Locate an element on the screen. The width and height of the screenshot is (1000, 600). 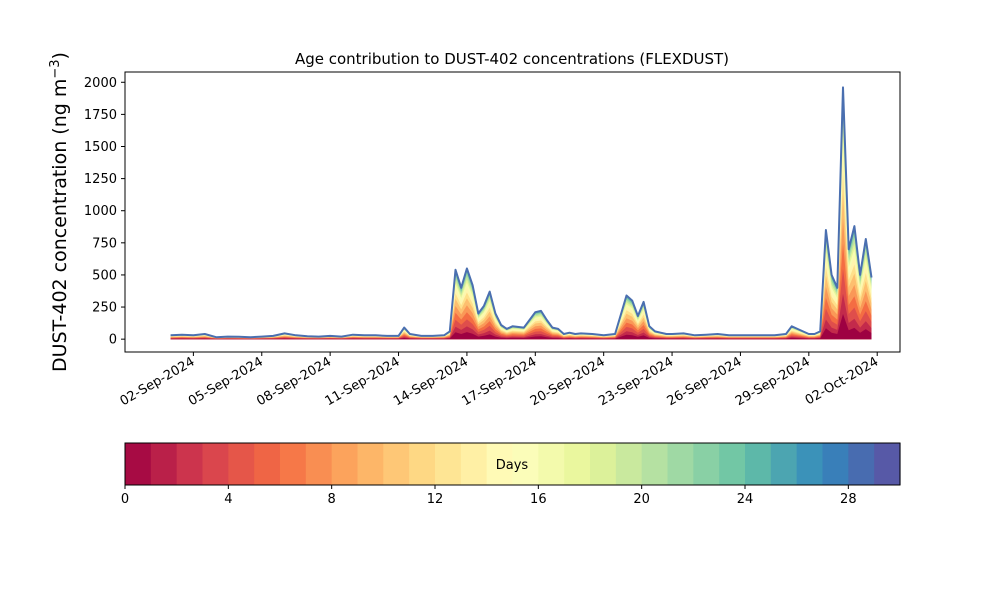
x-tick-label: 17-Sep-2024 is located at coordinates (499, 381).